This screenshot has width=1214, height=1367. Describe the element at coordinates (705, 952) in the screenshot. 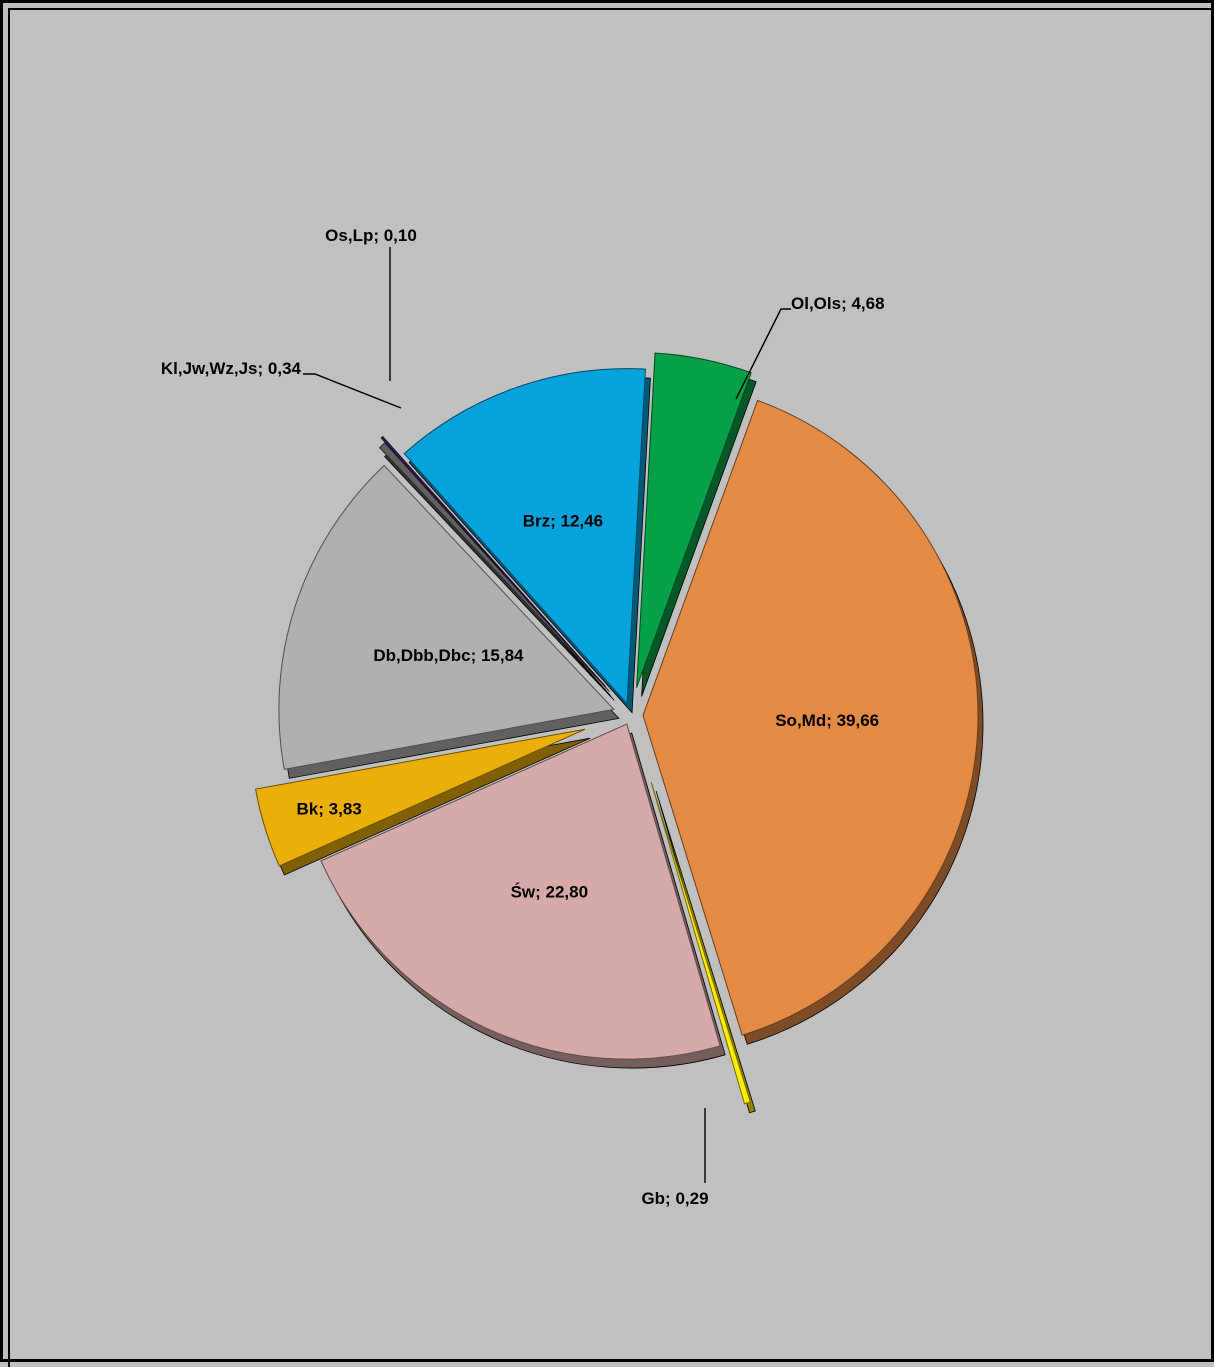

I see `pie-slice-depth-gb` at that location.